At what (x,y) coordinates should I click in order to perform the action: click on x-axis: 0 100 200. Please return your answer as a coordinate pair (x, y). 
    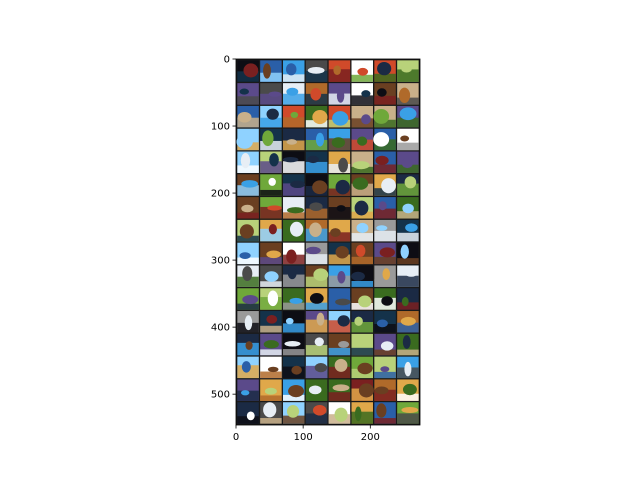
    Looking at the image, I should click on (306, 434).